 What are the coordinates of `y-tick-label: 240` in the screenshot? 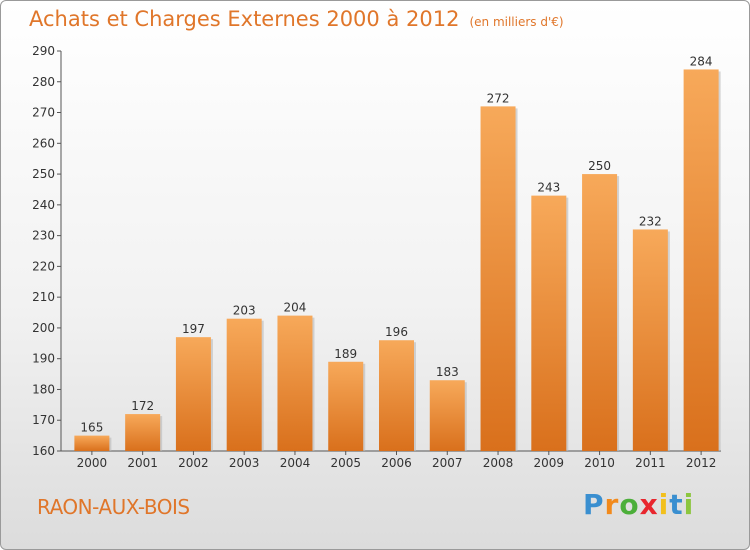 It's located at (43, 205).